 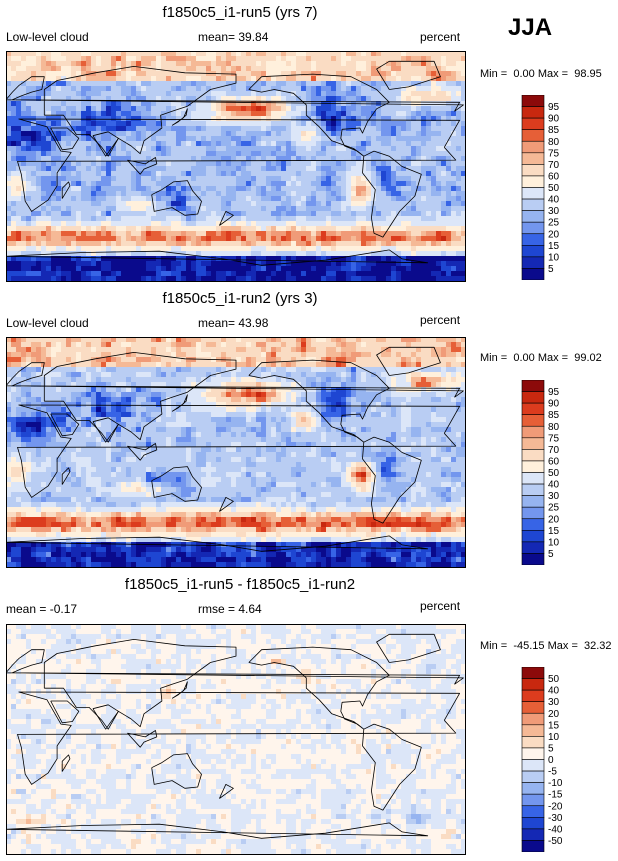 What do you see at coordinates (47, 323) in the screenshot?
I see `panel-left-label: Low-level cloud` at bounding box center [47, 323].